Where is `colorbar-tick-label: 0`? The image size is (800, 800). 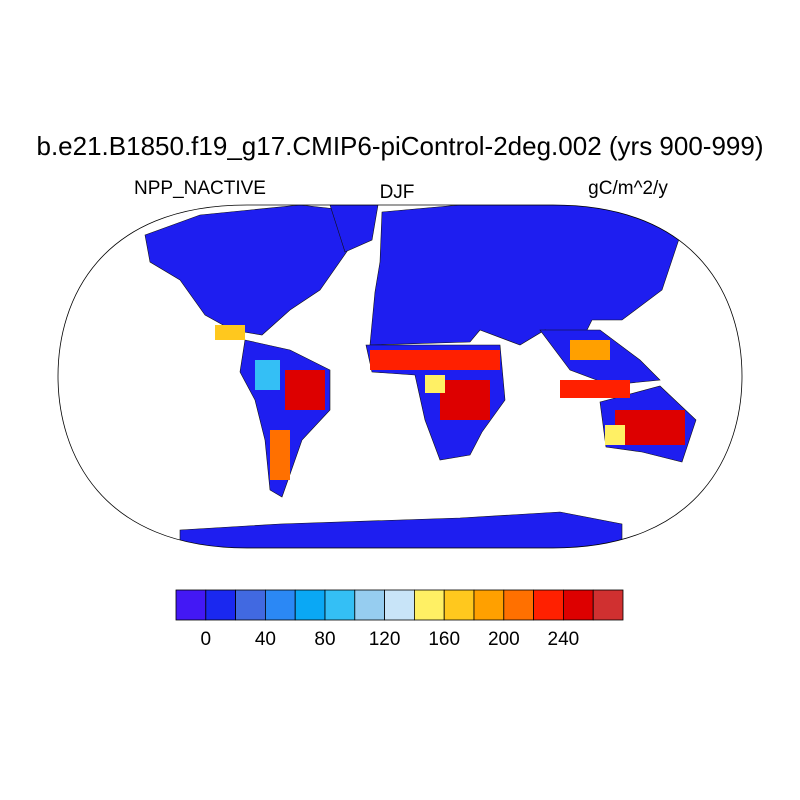 colorbar-tick-label: 0 is located at coordinates (206, 639).